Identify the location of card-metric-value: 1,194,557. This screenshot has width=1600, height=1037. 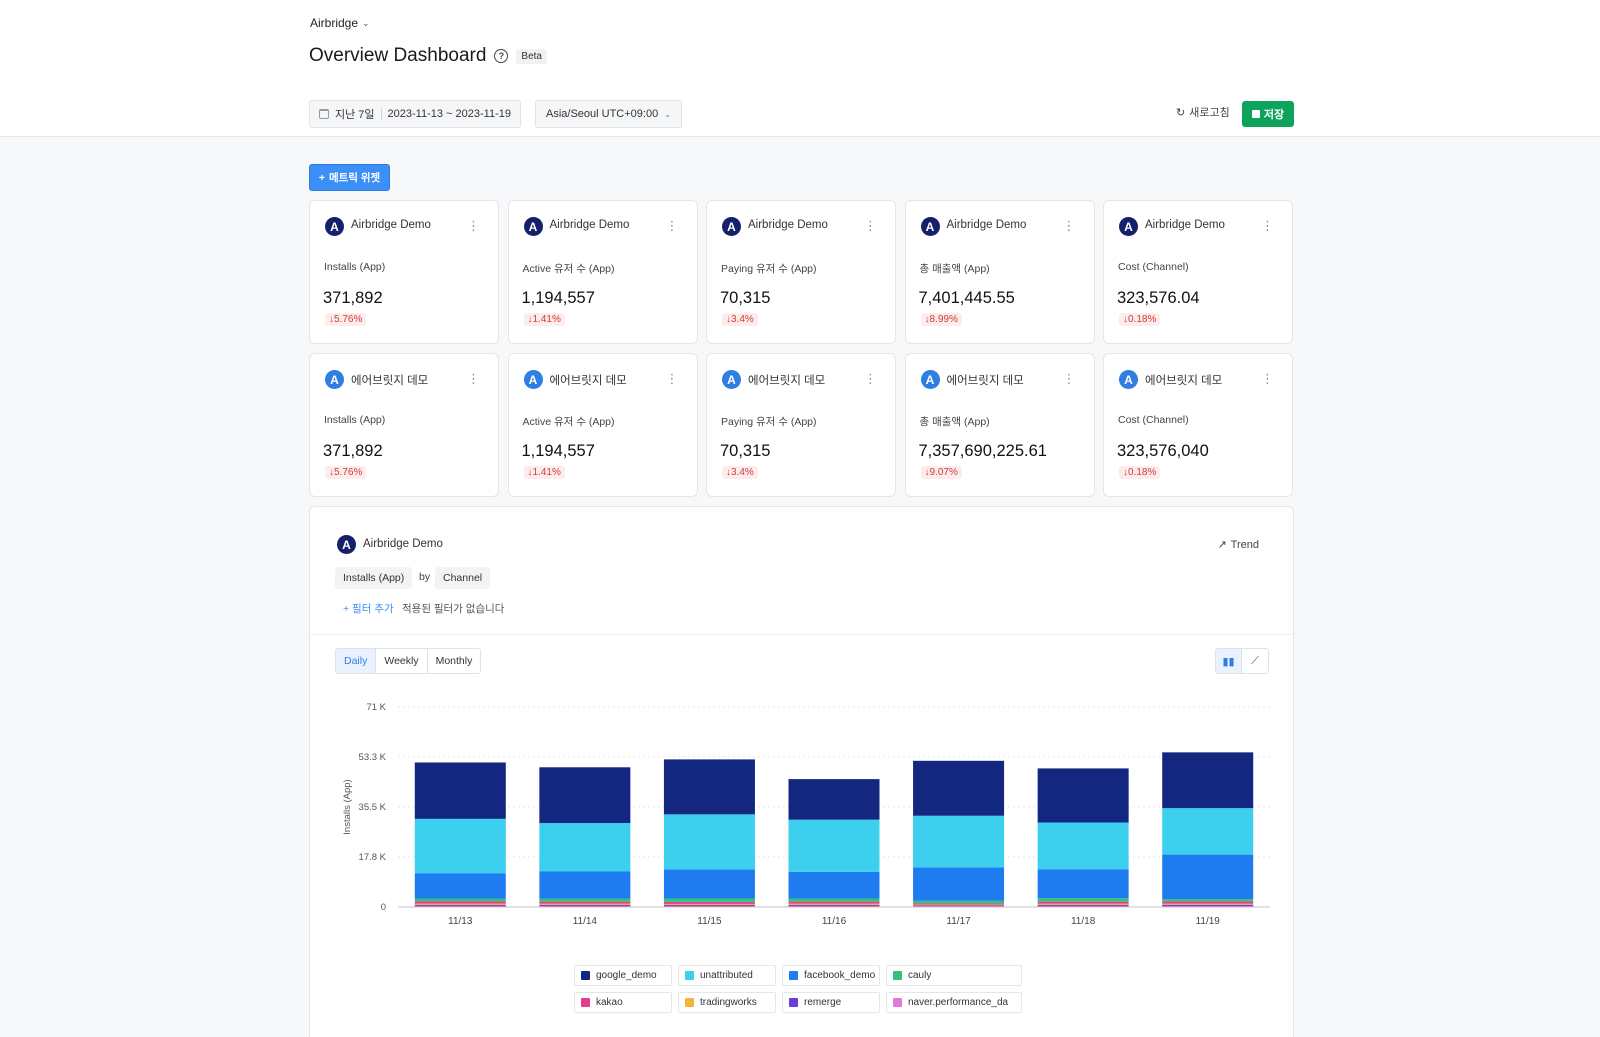
(558, 451).